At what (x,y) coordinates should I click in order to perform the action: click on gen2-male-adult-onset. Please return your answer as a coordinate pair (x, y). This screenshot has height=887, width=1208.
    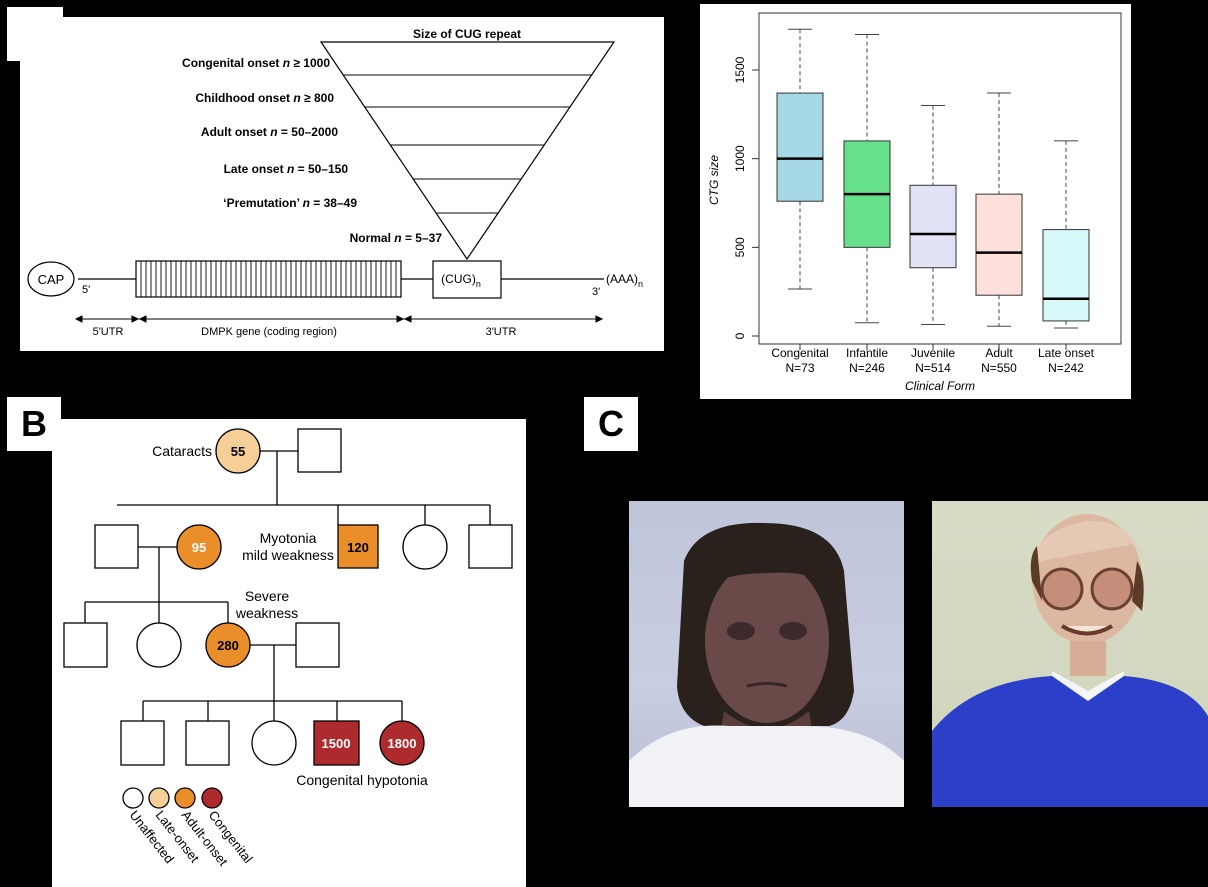
    Looking at the image, I should click on (358, 546).